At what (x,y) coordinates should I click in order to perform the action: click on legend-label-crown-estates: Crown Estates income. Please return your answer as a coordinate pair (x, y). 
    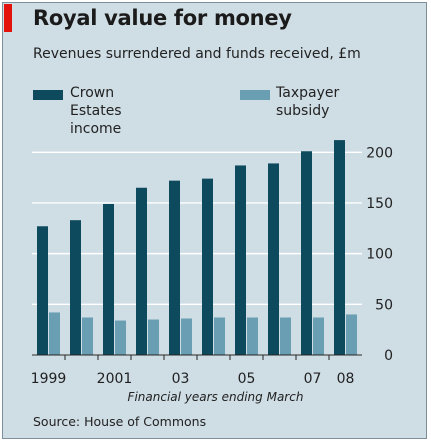
    Looking at the image, I should click on (96, 111).